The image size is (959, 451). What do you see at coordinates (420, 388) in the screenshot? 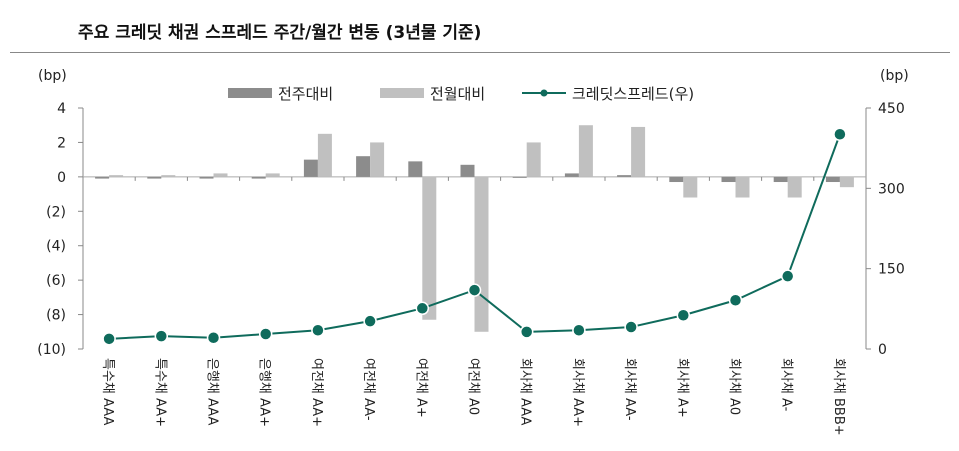
I see `category-label: 여전채 A+` at bounding box center [420, 388].